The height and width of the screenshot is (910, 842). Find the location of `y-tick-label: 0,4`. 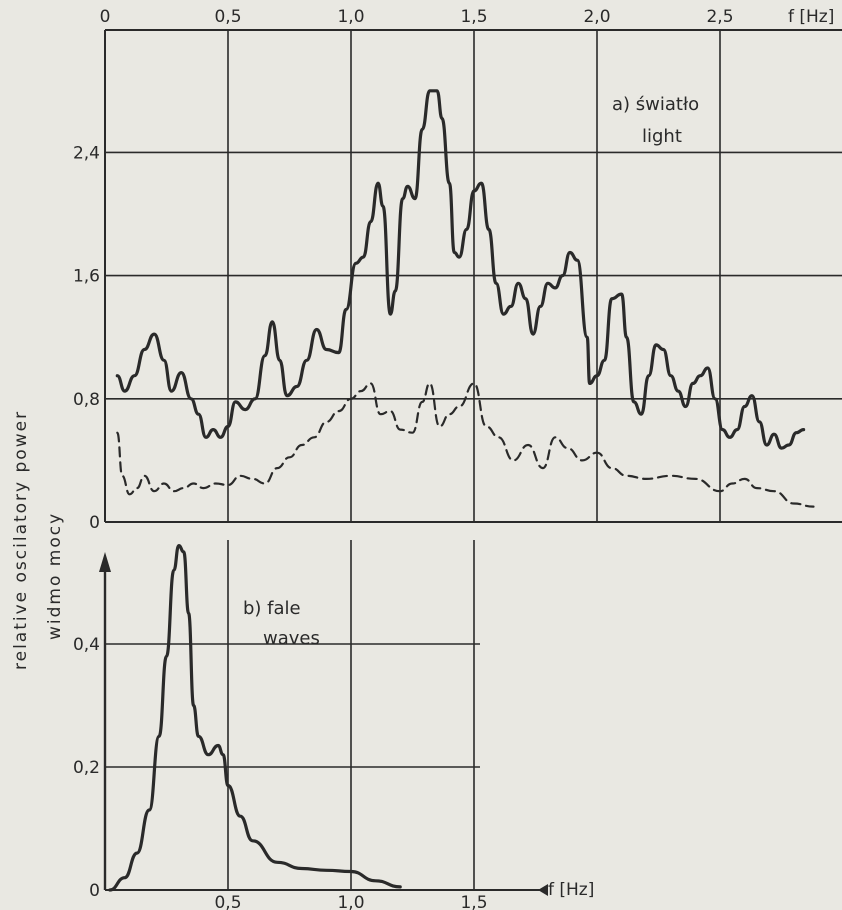

y-tick-label: 0,4 is located at coordinates (86, 645).